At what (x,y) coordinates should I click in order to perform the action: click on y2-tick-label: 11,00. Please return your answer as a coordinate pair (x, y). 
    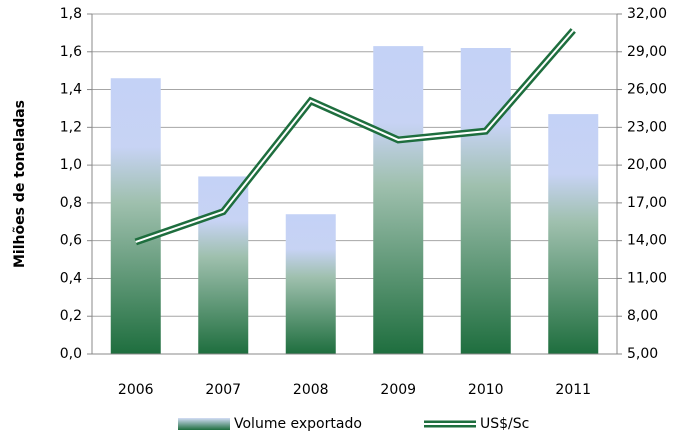
    Looking at the image, I should click on (647, 278).